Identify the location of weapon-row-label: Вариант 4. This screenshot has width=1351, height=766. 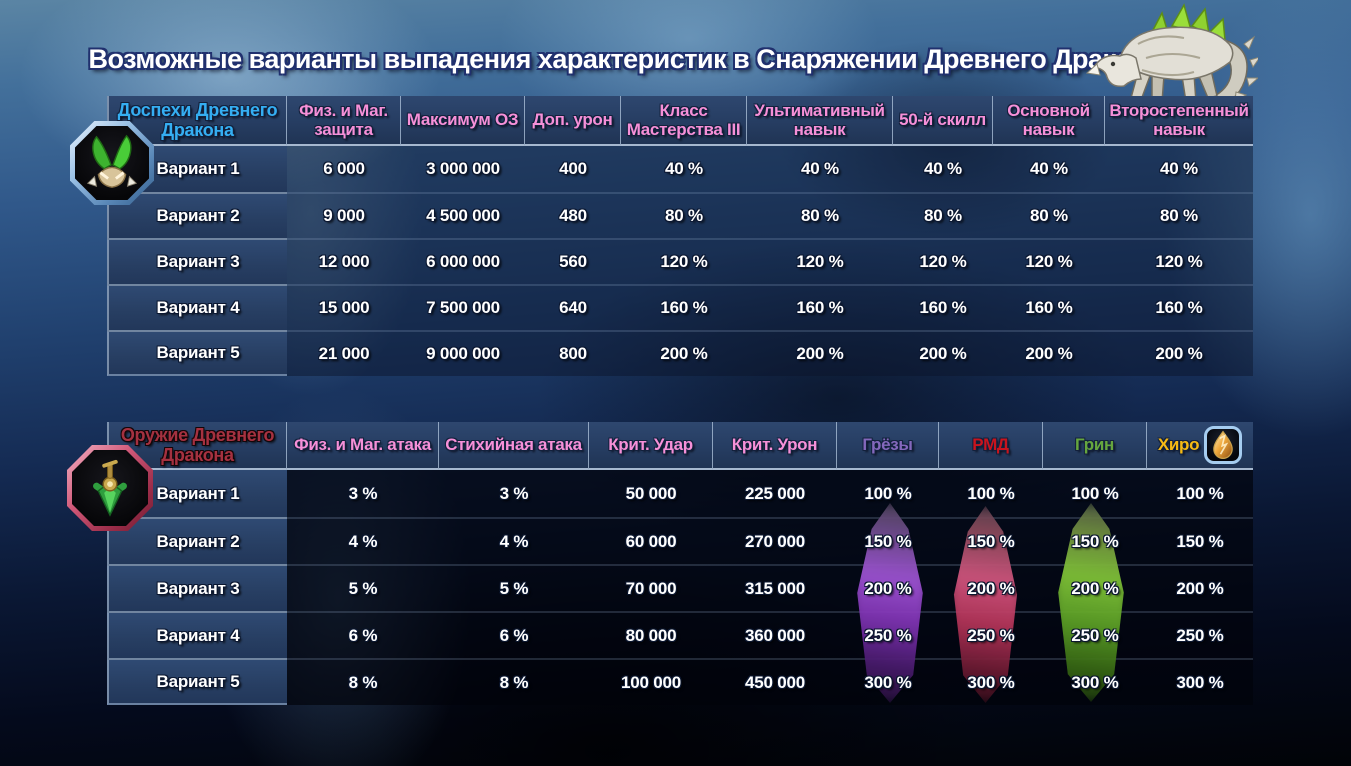
(197, 634).